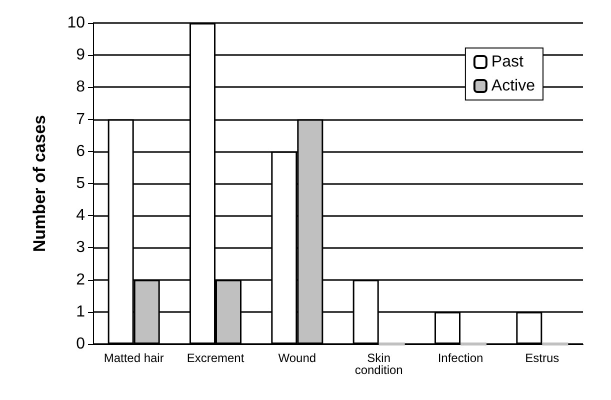 The image size is (611, 400). I want to click on x-tick-label: Infection, so click(461, 358).